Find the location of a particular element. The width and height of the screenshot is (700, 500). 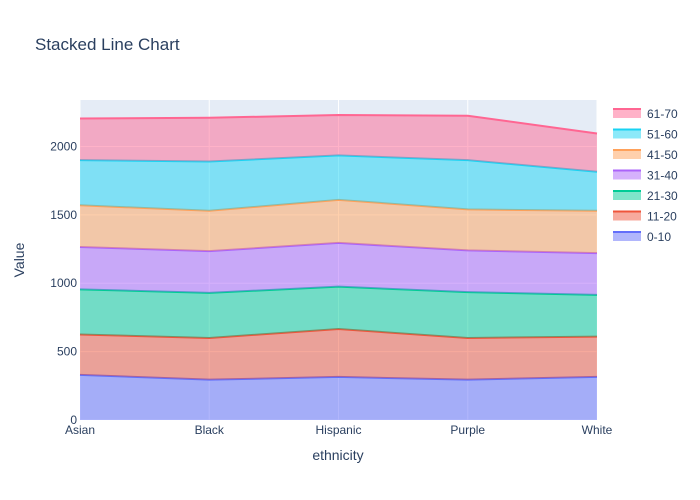

legend-label: 21-30 is located at coordinates (662, 196).